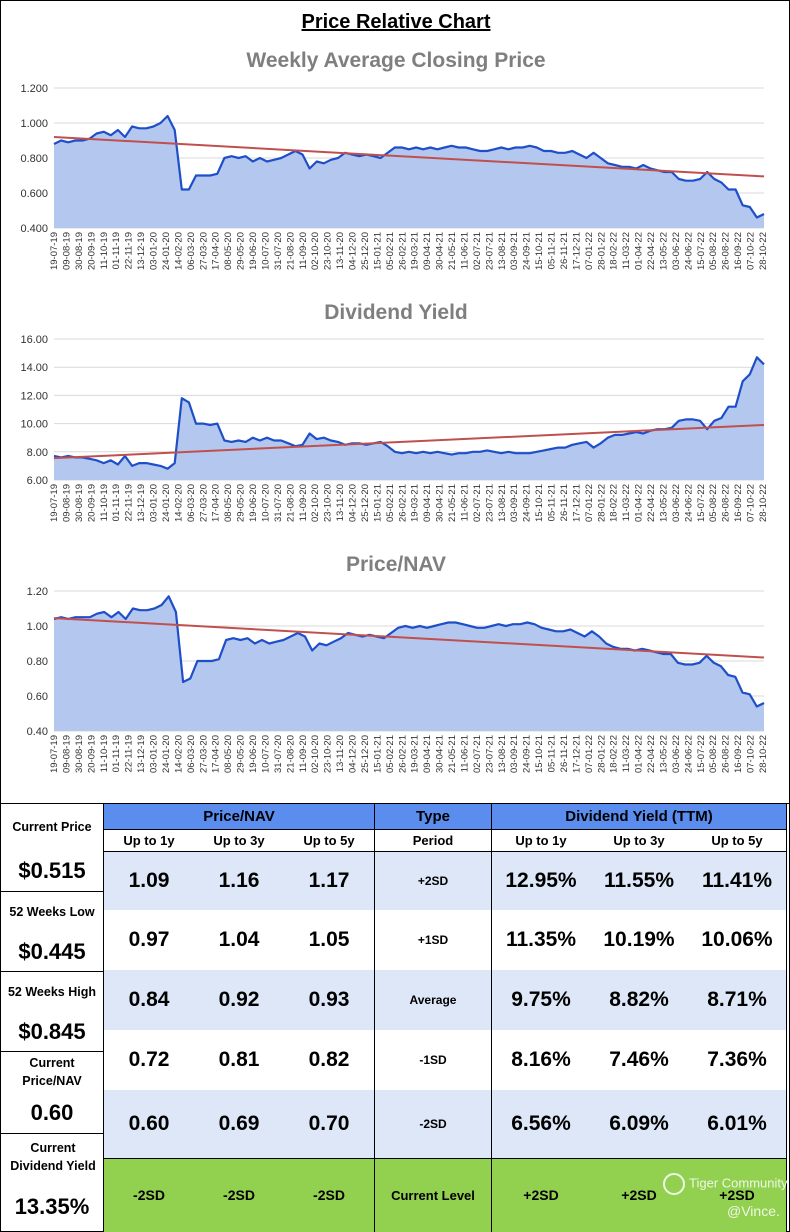 This screenshot has height=1232, width=790. What do you see at coordinates (737, 880) in the screenshot?
I see `dy-cell: 11.41%` at bounding box center [737, 880].